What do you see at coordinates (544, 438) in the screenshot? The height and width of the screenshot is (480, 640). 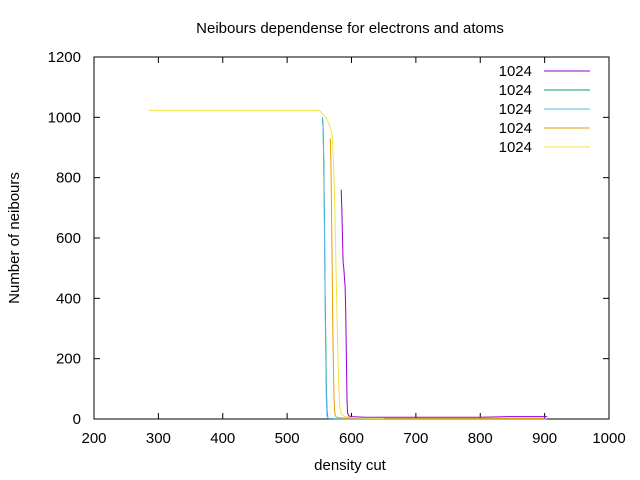 I see `x-tick-label: 900` at bounding box center [544, 438].